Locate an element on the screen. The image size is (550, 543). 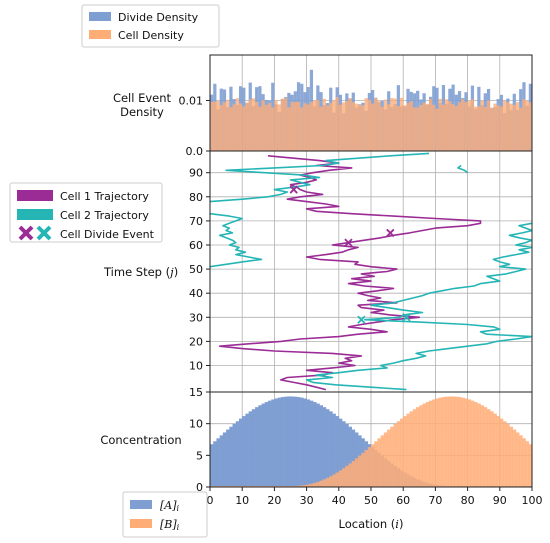
y-tick-label: 0 is located at coordinates (199, 487).